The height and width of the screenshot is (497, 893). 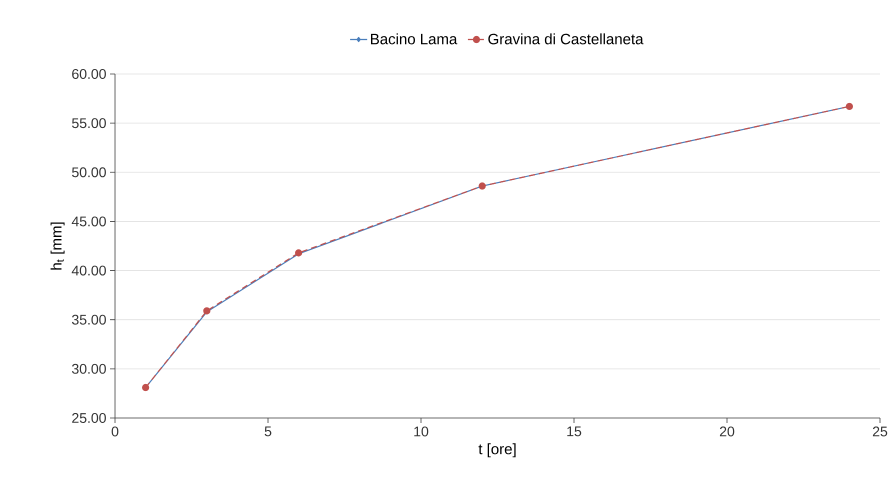 I want to click on x-tick-label: 10, so click(x=421, y=431).